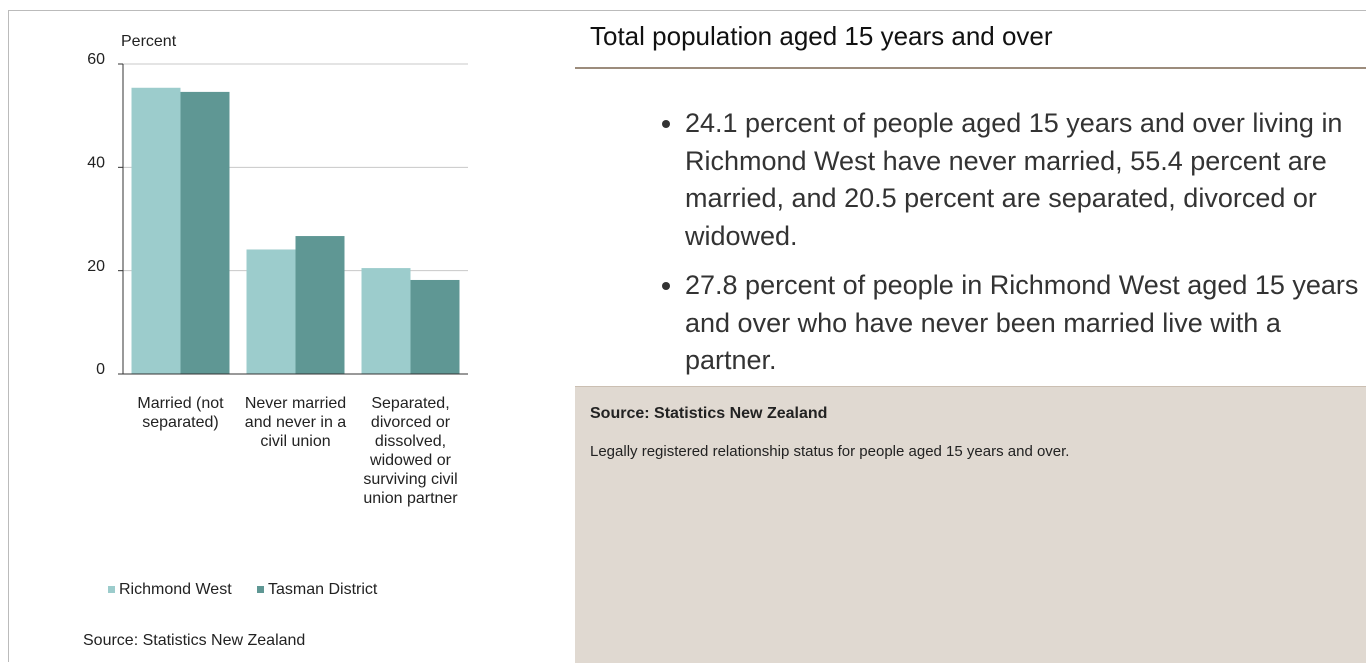 The width and height of the screenshot is (1366, 663). Describe the element at coordinates (96, 163) in the screenshot. I see `y-tick-label: 40` at that location.